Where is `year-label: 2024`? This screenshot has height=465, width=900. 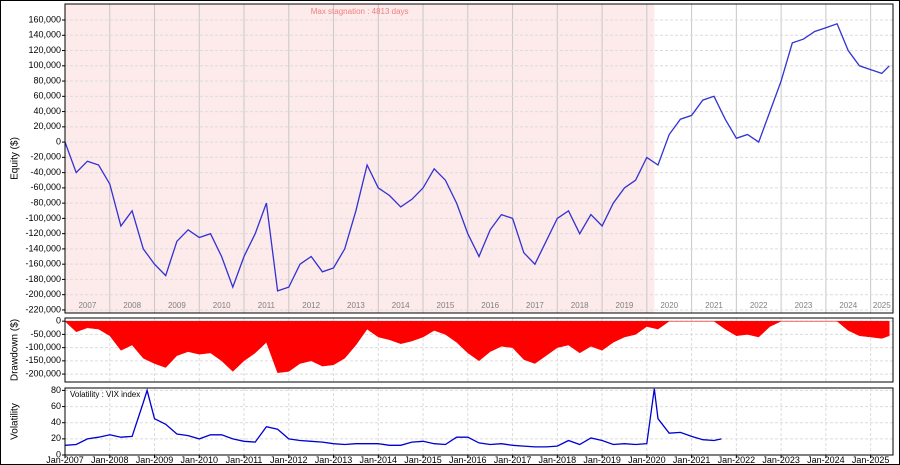
year-label: 2024 is located at coordinates (848, 305).